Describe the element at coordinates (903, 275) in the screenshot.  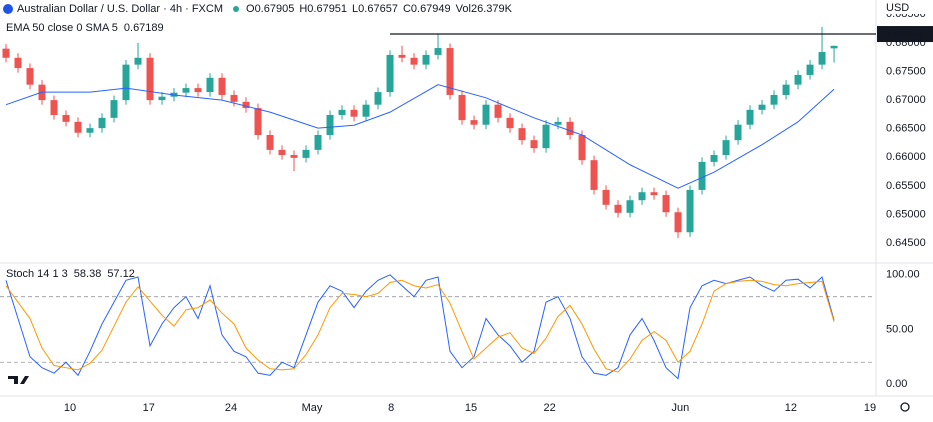
I see `y-tick-label: 100.00` at that location.